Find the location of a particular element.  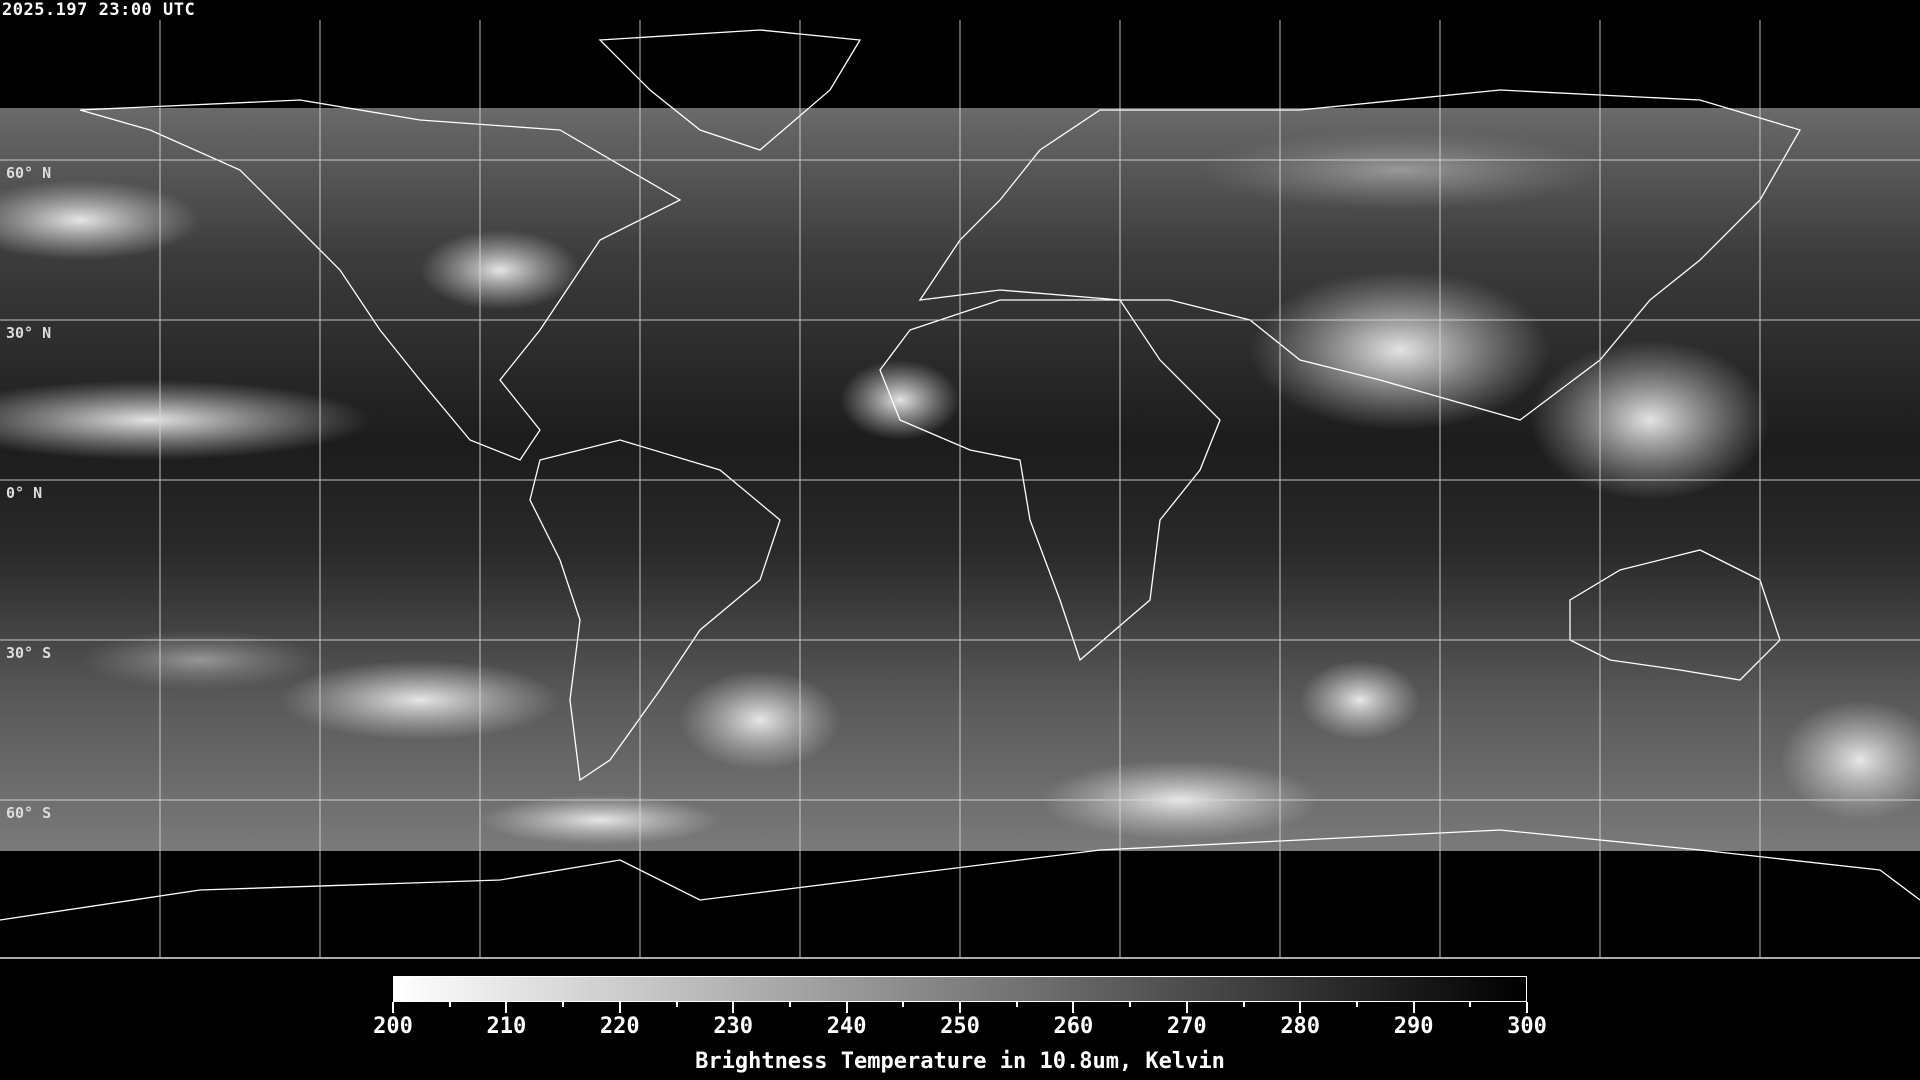

lat-label-30n: 30° N is located at coordinates (29, 333).